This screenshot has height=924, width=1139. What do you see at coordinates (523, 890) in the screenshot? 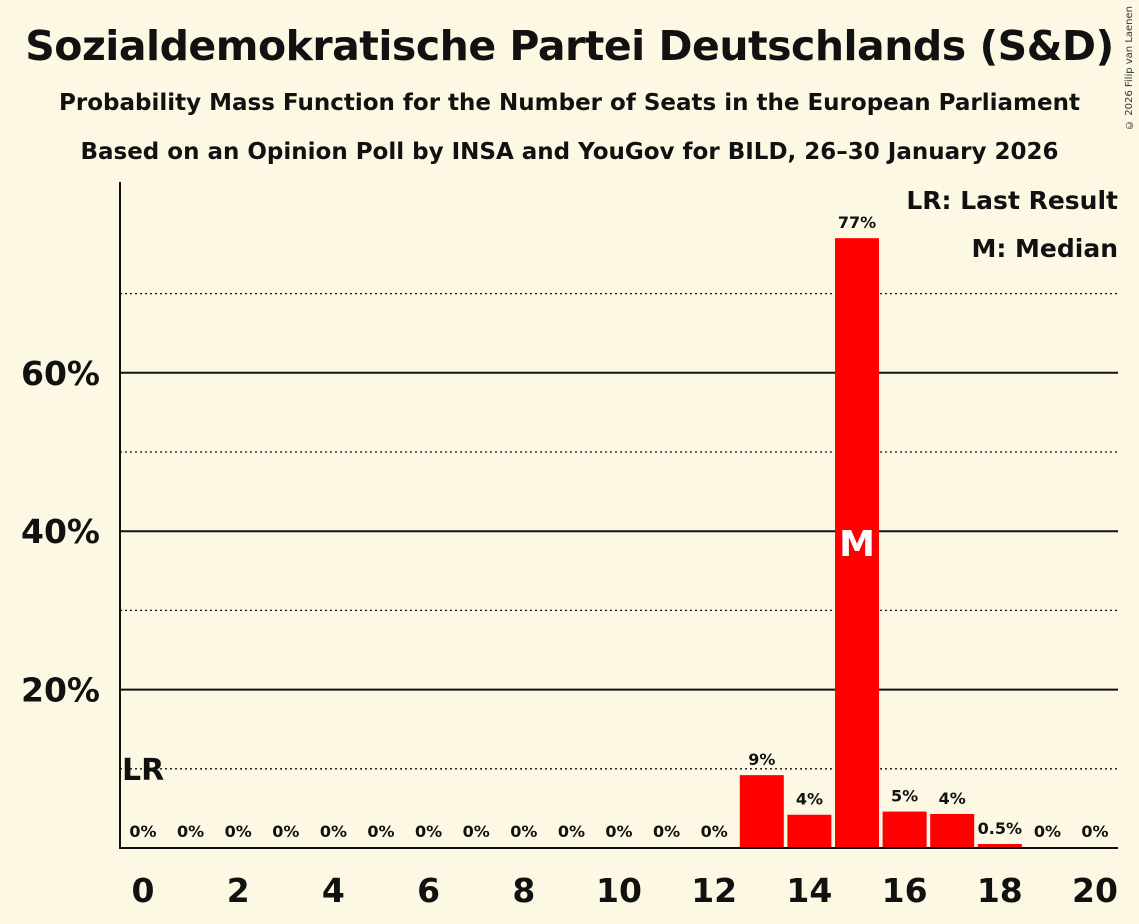
I see `x-tick-label: 8` at bounding box center [523, 890].